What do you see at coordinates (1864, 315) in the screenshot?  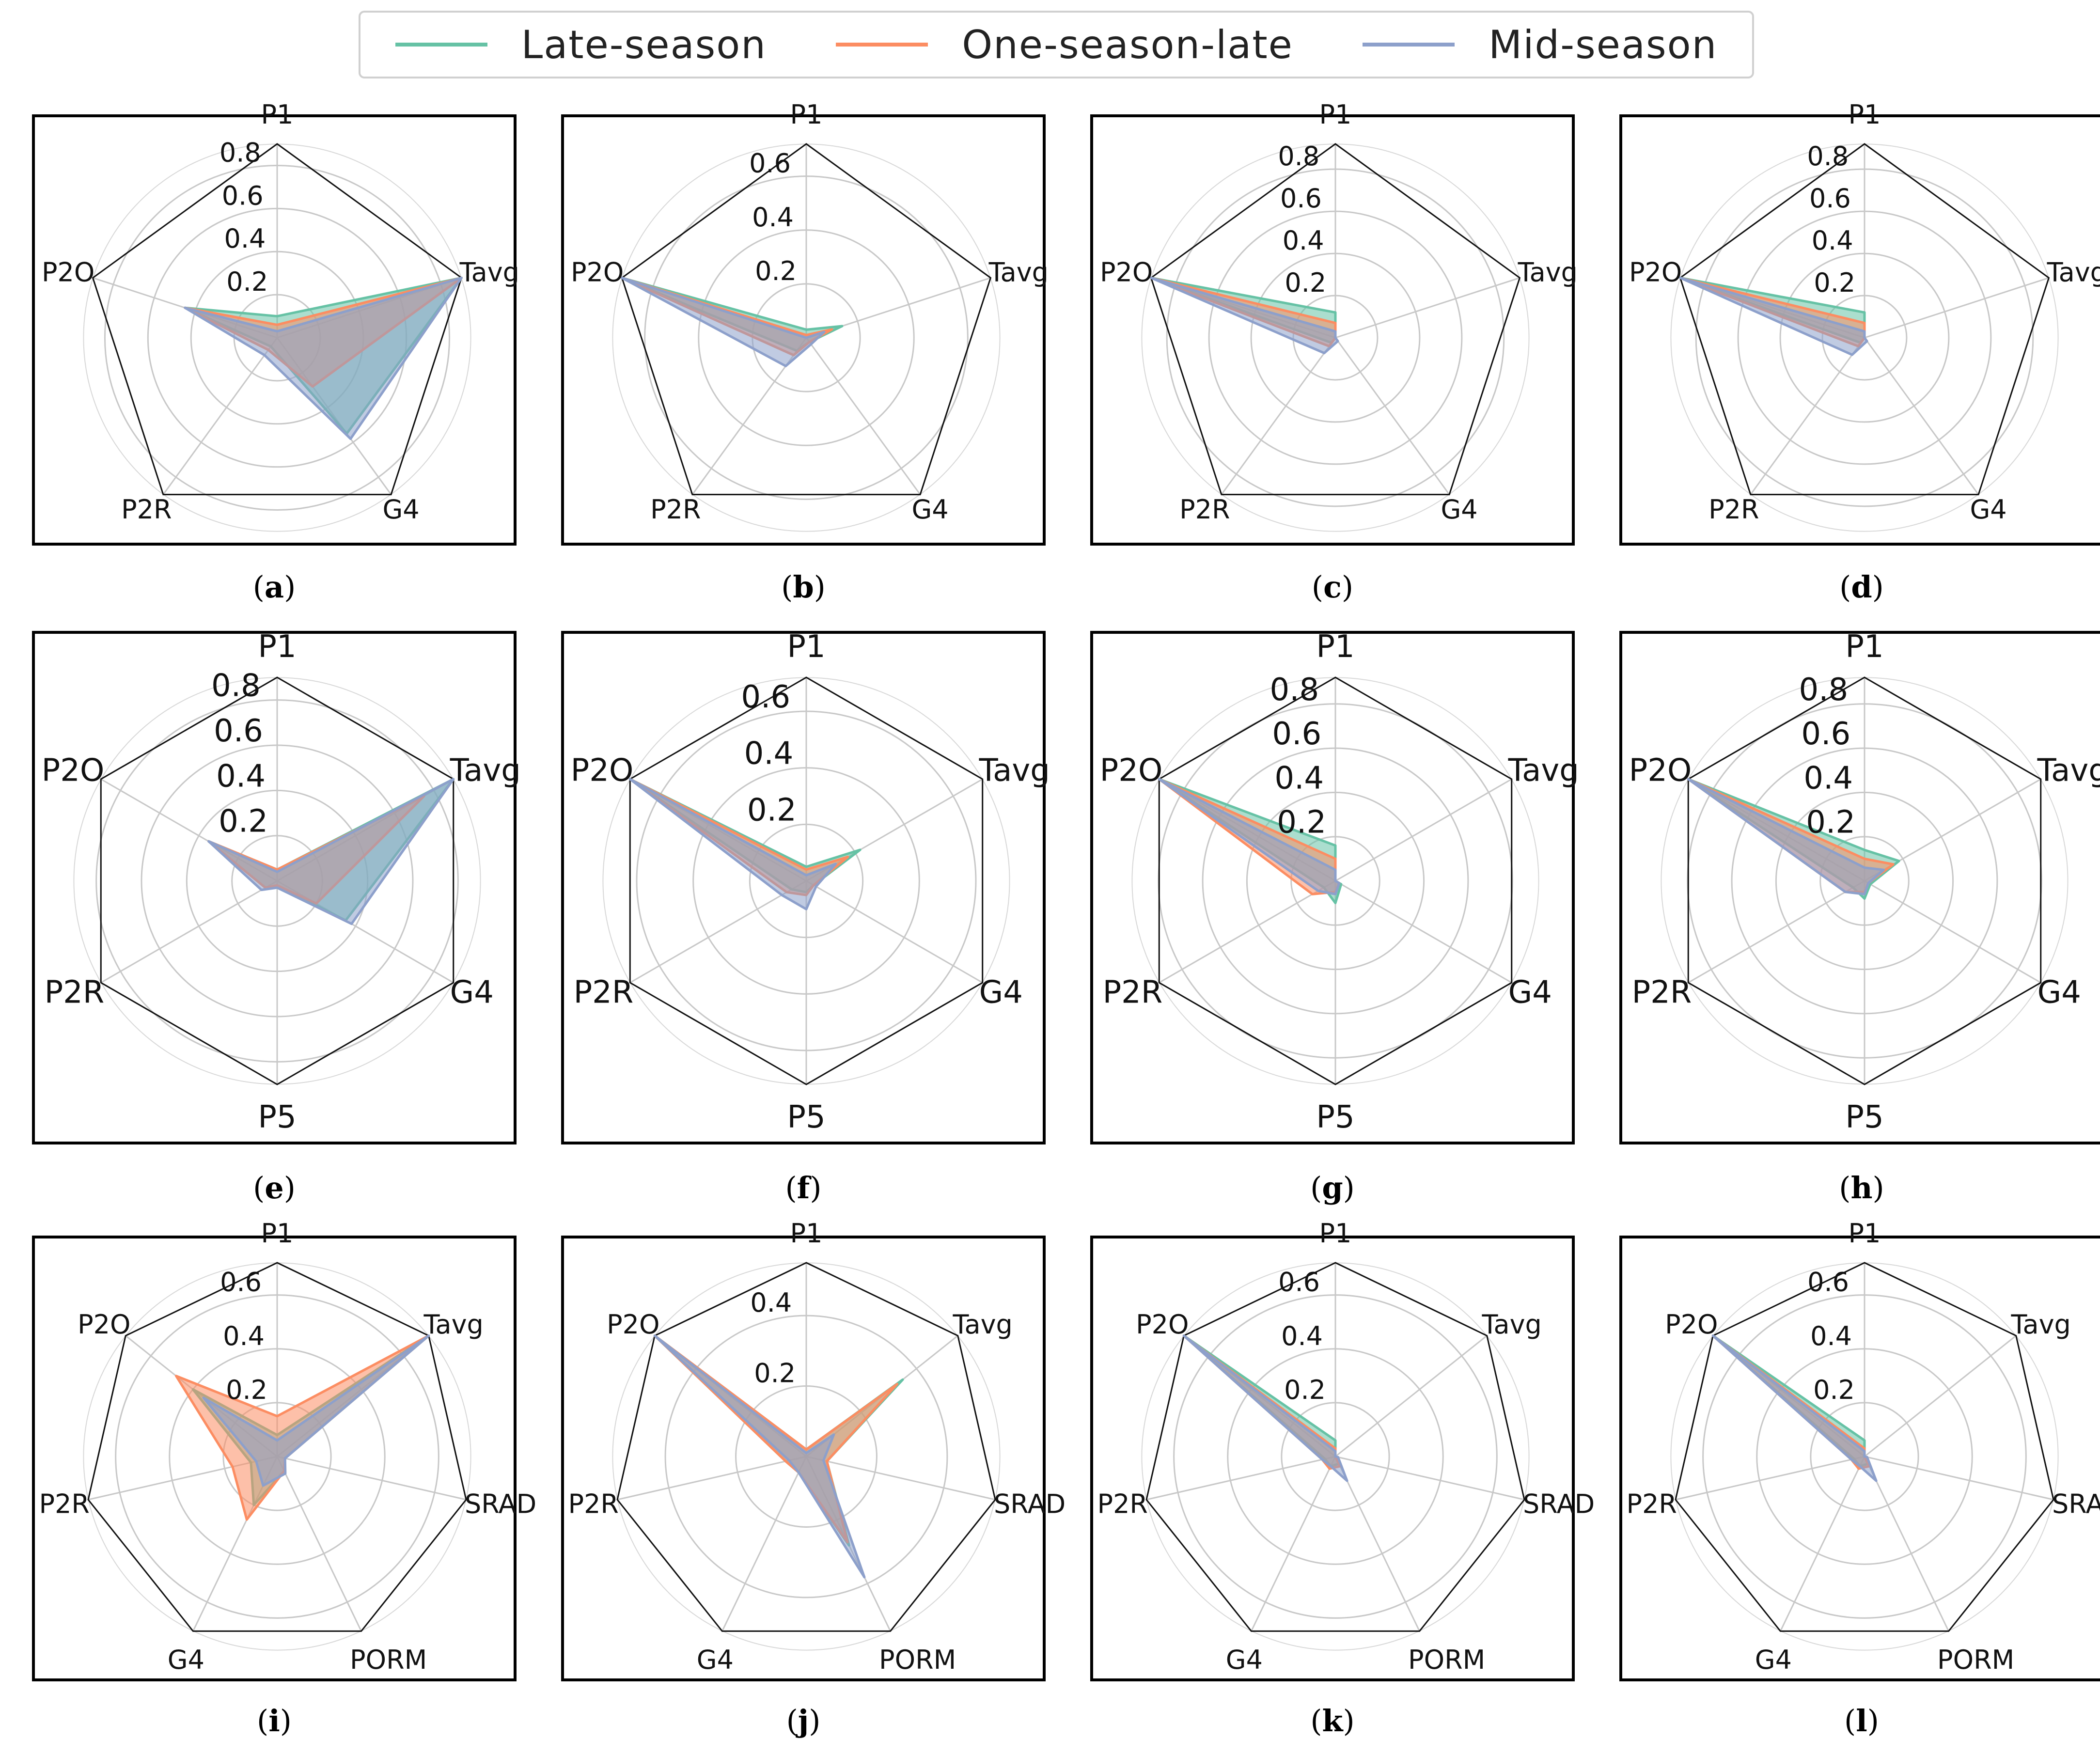 I see `radar-svg-d: 0.2 0.4 0.6 0.8P1 Tavg G4 P2R P2O` at bounding box center [1864, 315].